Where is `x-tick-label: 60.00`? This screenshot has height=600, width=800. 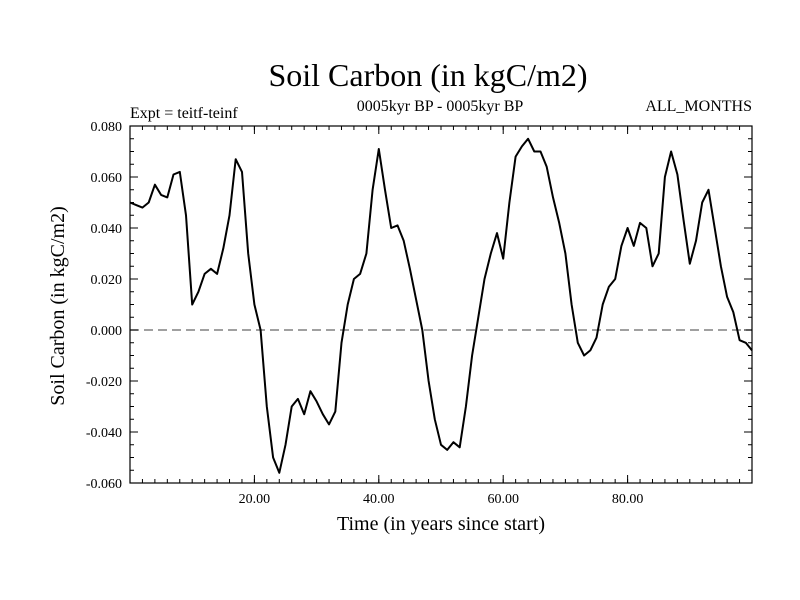
x-tick-label: 60.00 is located at coordinates (503, 499).